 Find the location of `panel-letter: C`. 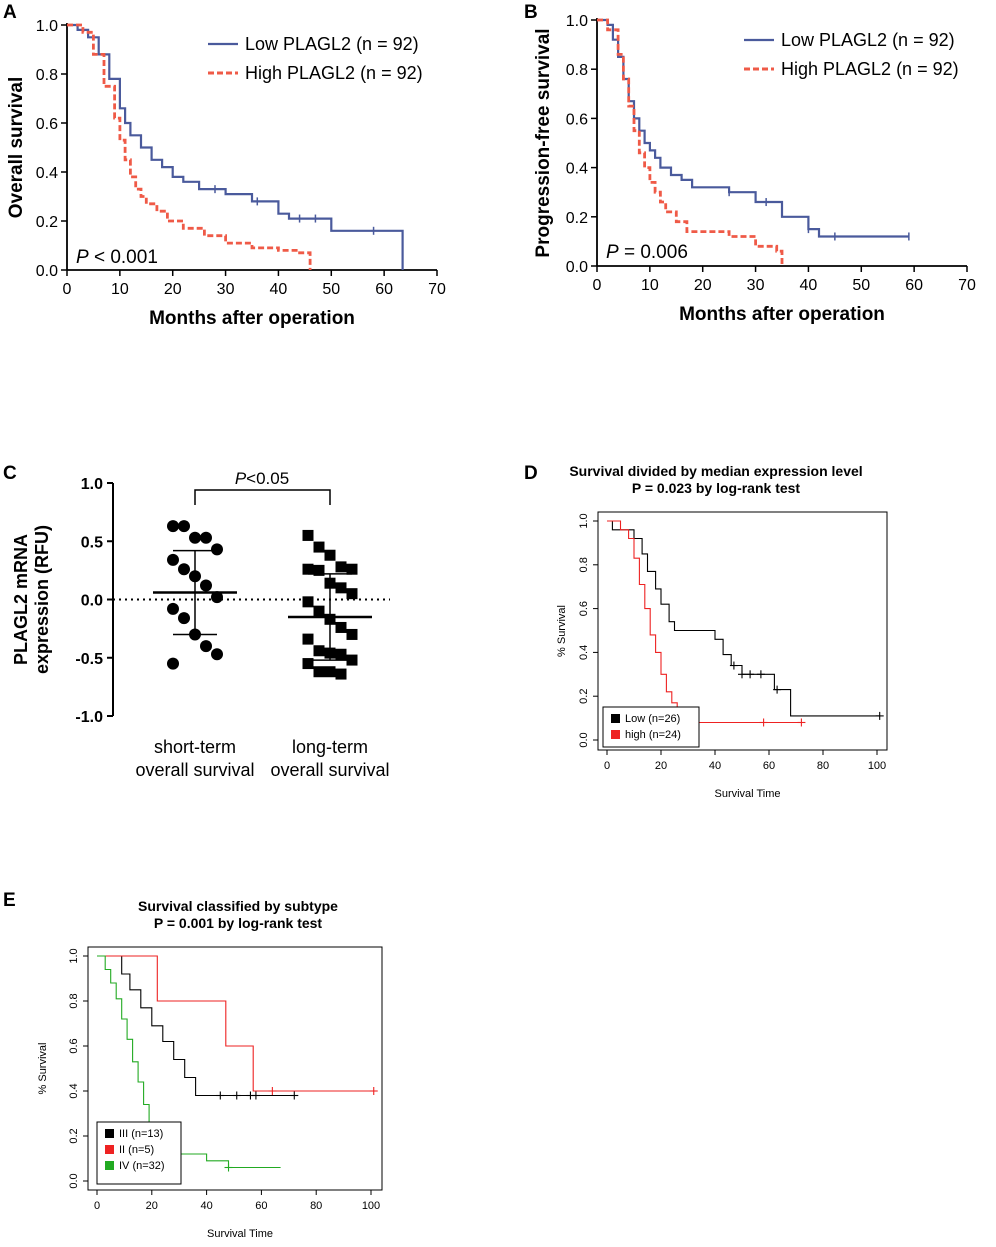

panel-letter: C is located at coordinates (10, 473).